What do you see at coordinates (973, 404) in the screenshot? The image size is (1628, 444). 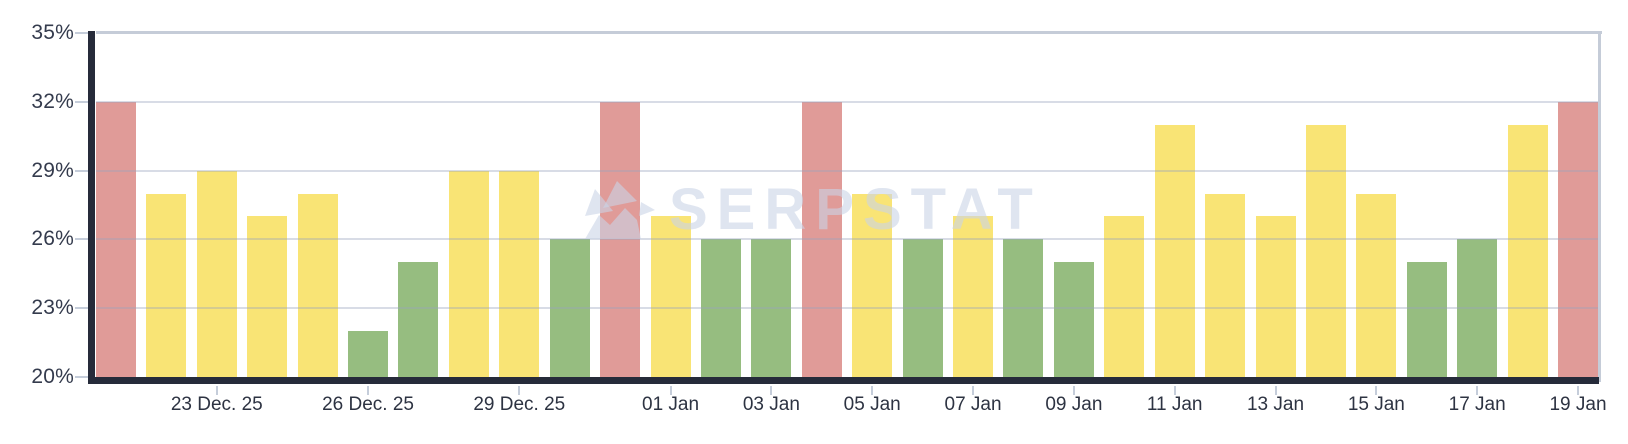 I see `x-tick-label: 07 Jan` at bounding box center [973, 404].